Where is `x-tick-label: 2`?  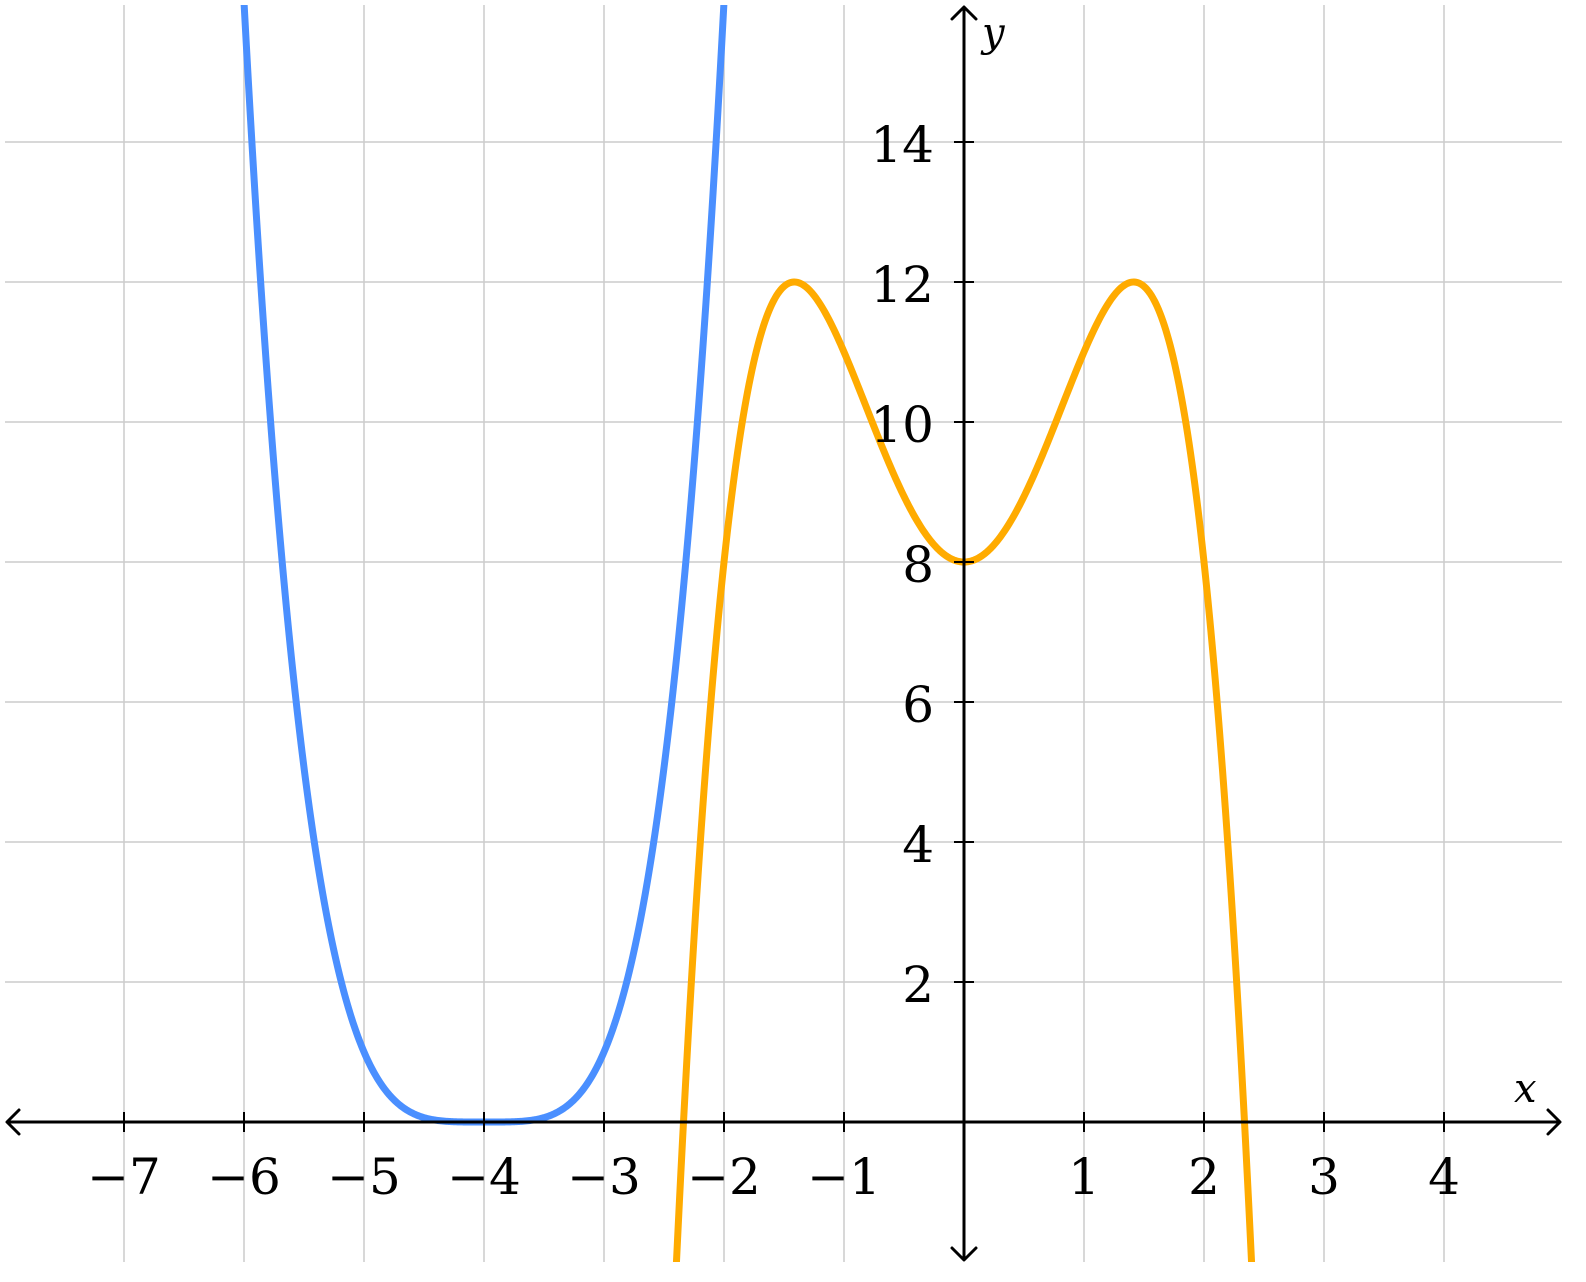
x-tick-label: 2 is located at coordinates (1204, 1177).